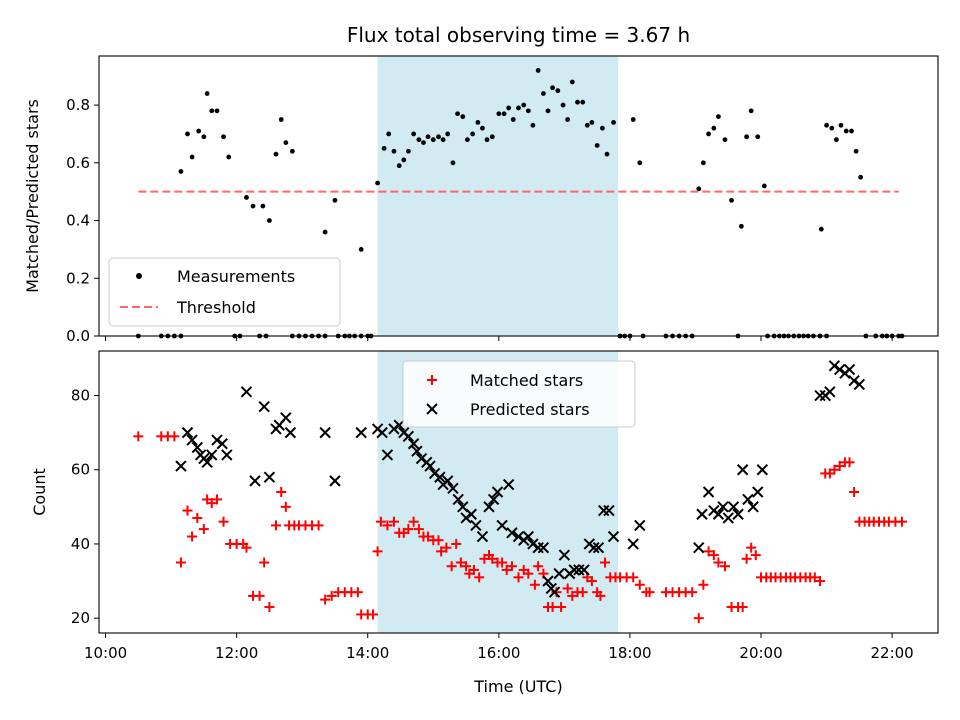 This screenshot has width=960, height=720. I want to click on y-tick-label: 20, so click(80, 618).